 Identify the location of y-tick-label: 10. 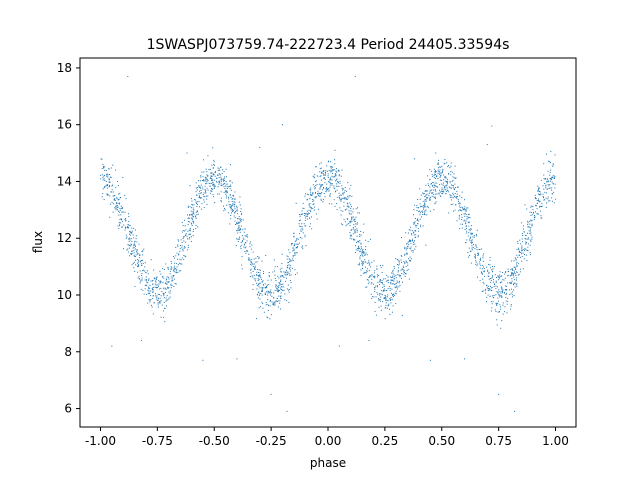
(64, 295).